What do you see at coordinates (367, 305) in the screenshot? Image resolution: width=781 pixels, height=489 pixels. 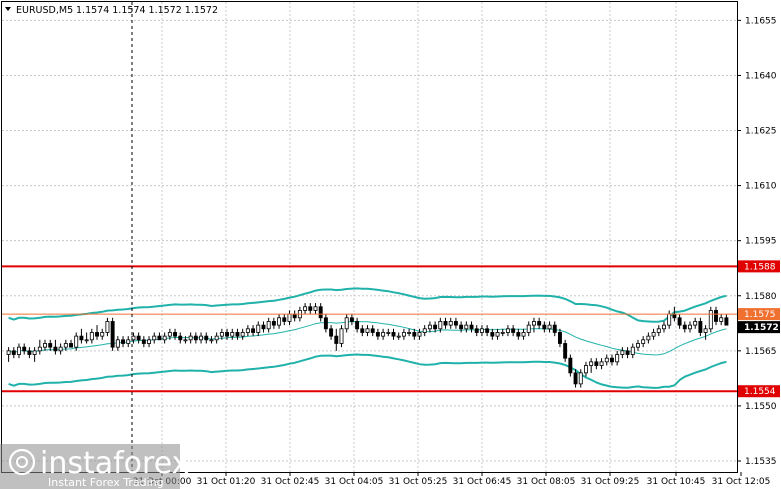 I see `bollinger-upper` at bounding box center [367, 305].